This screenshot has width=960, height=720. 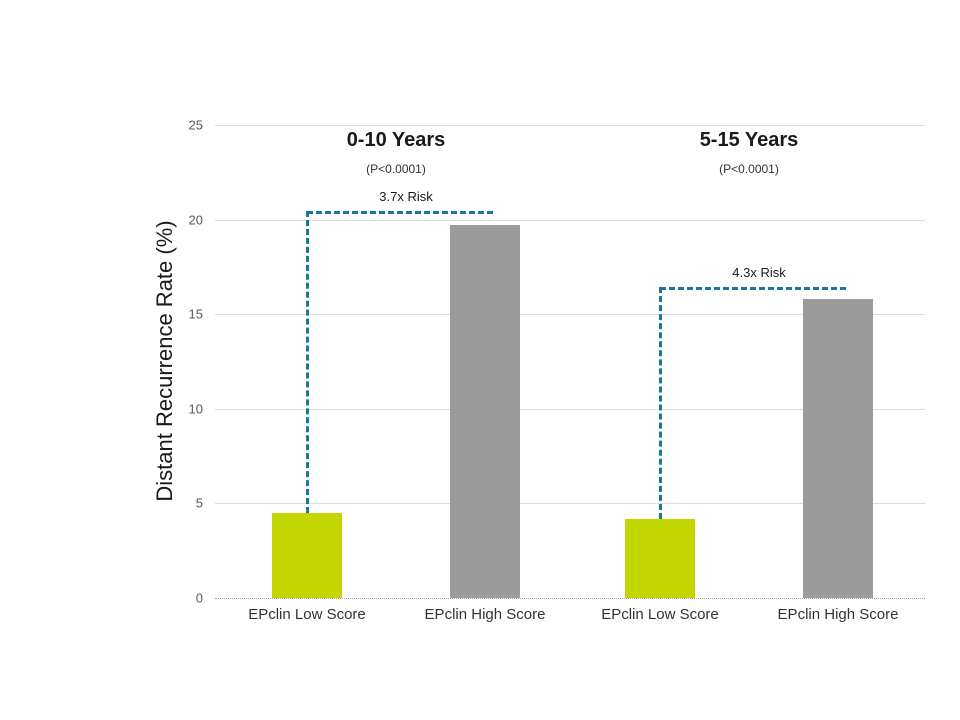 What do you see at coordinates (749, 169) in the screenshot?
I see `group-subtitle-1: (P<0.0001)` at bounding box center [749, 169].